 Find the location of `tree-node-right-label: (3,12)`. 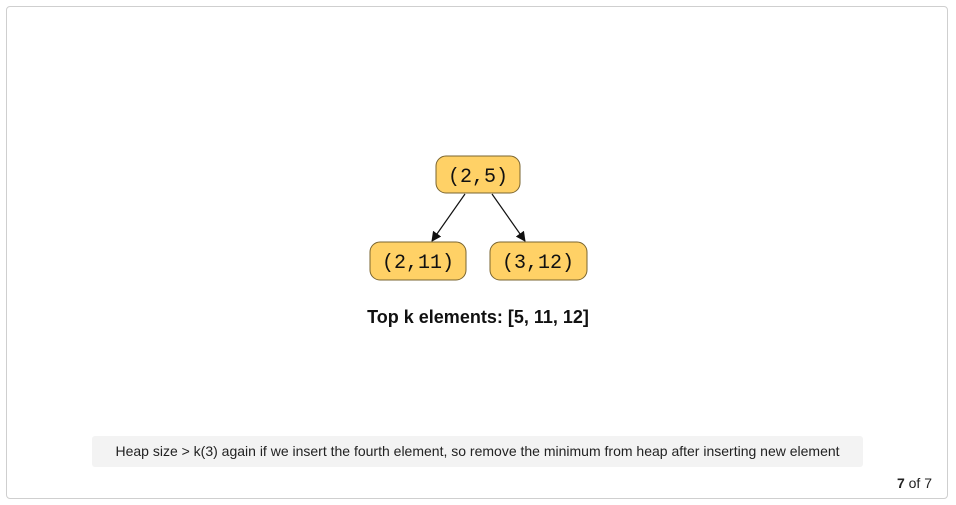

tree-node-right-label: (3,12) is located at coordinates (538, 263).